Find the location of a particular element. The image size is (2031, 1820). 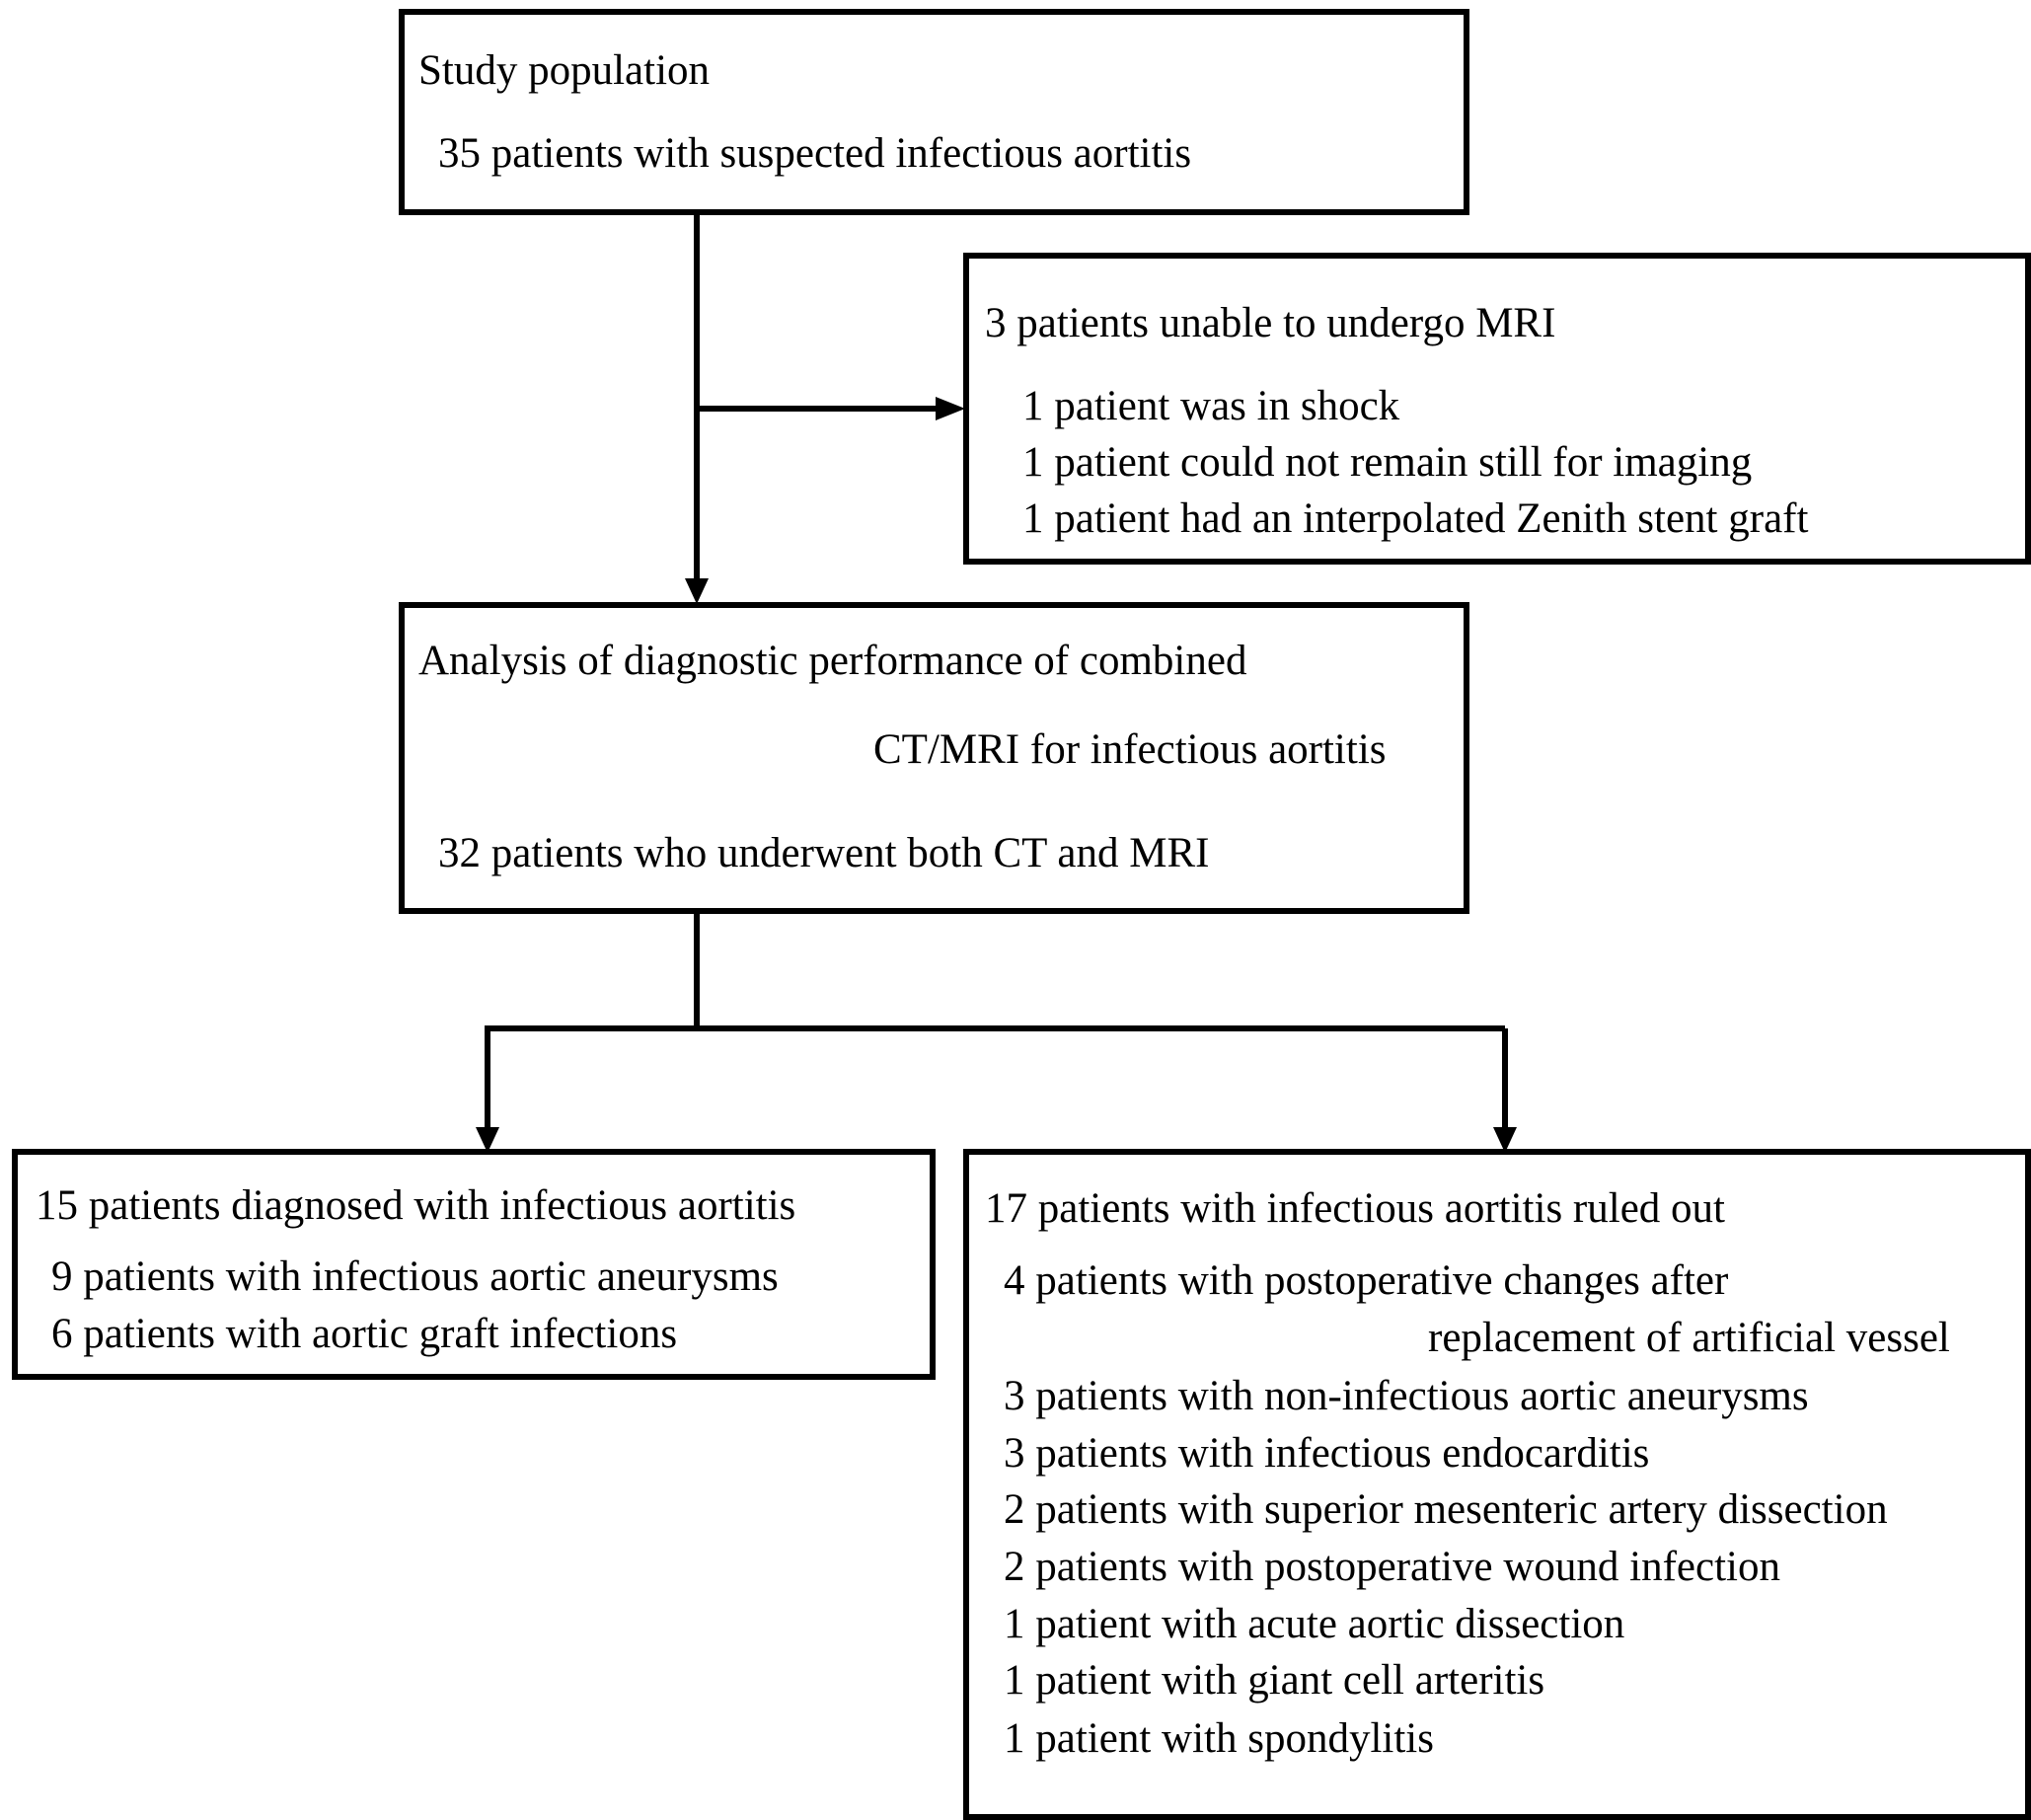

ruled-out-item: 1 patient with acute aortic dissection is located at coordinates (1314, 1624).